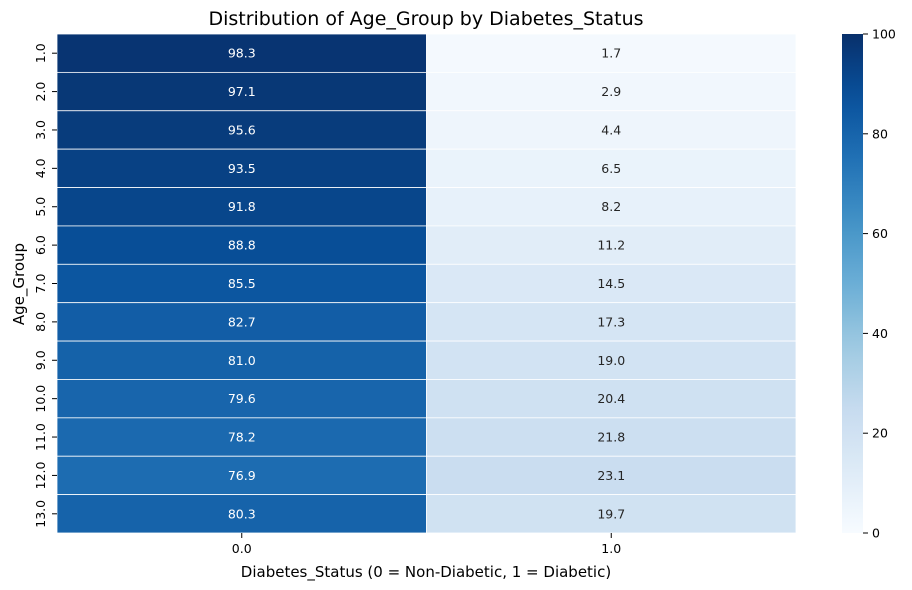  Describe the element at coordinates (40, 284) in the screenshot. I see `y-tick-label: 7.0` at that location.